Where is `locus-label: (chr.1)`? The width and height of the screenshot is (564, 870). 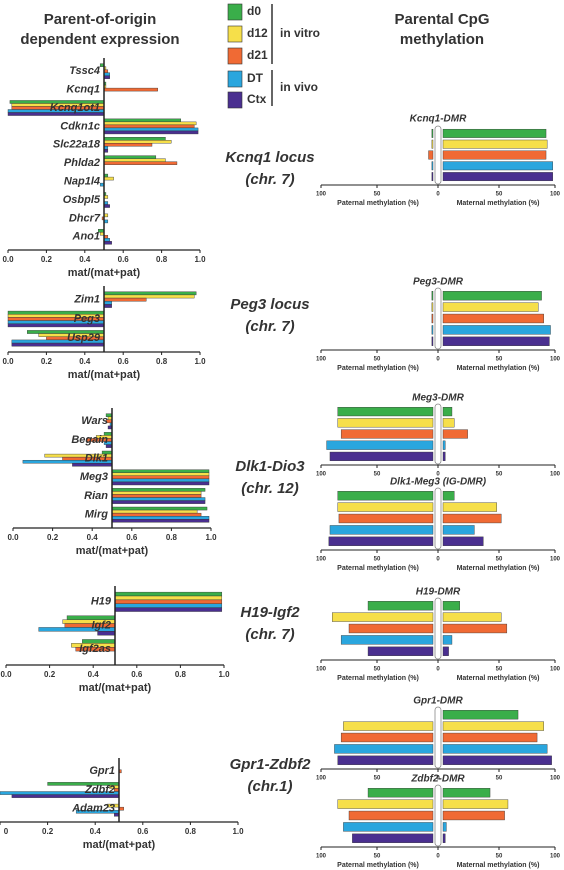
locus-label: (chr.1) is located at coordinates (269, 786).